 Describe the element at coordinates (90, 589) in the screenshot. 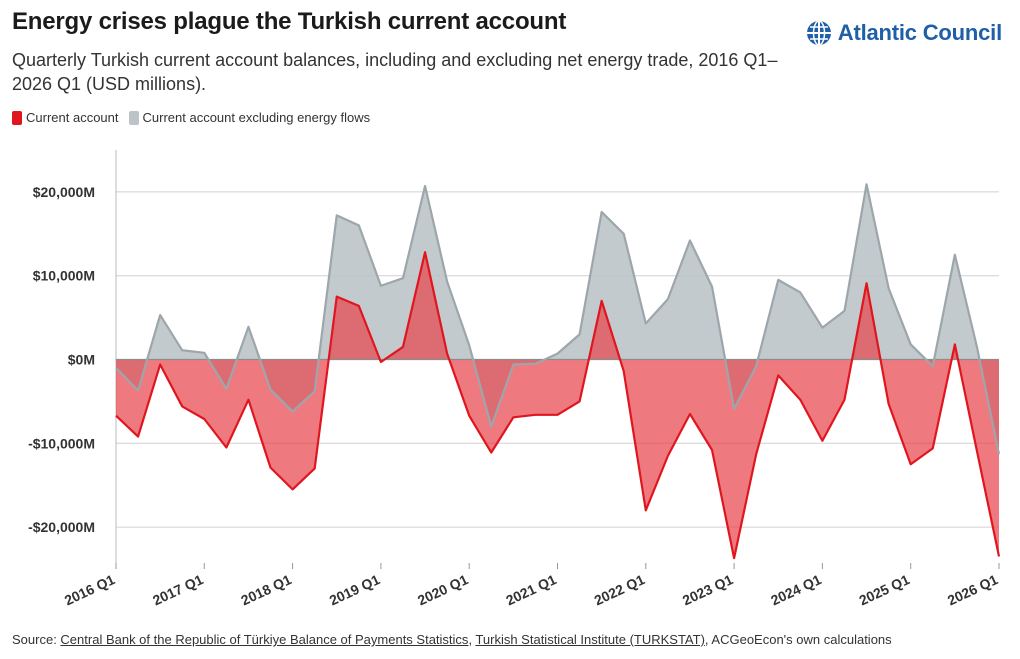

I see `x-tick-label: 2016 Q1` at that location.